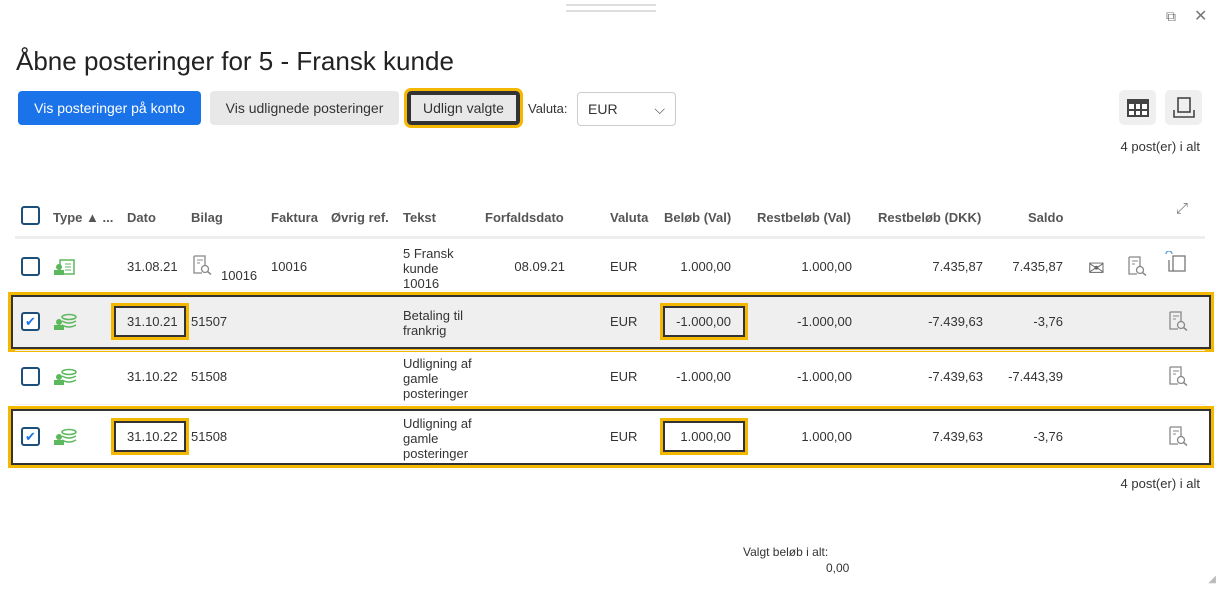 Image resolution: width=1222 pixels, height=591 pixels. I want to click on column-header: Dato, so click(141, 217).